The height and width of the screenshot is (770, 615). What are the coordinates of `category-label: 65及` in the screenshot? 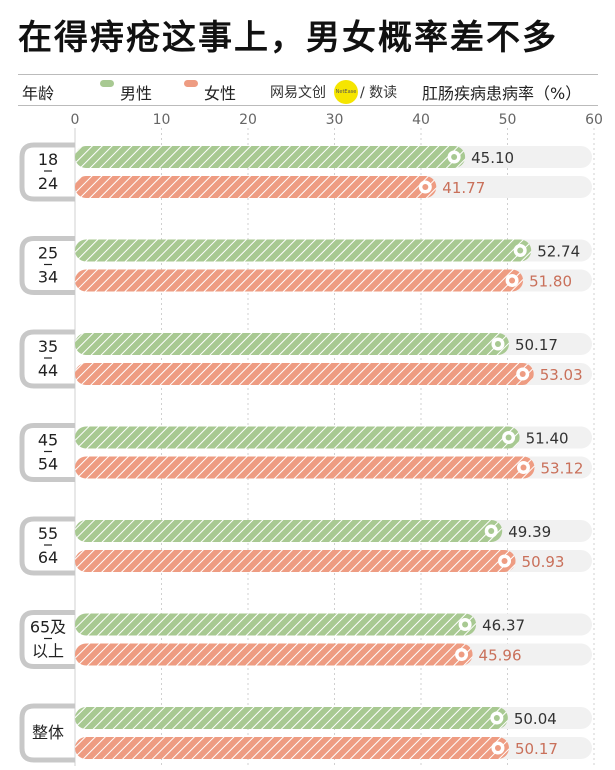 It's located at (48, 627).